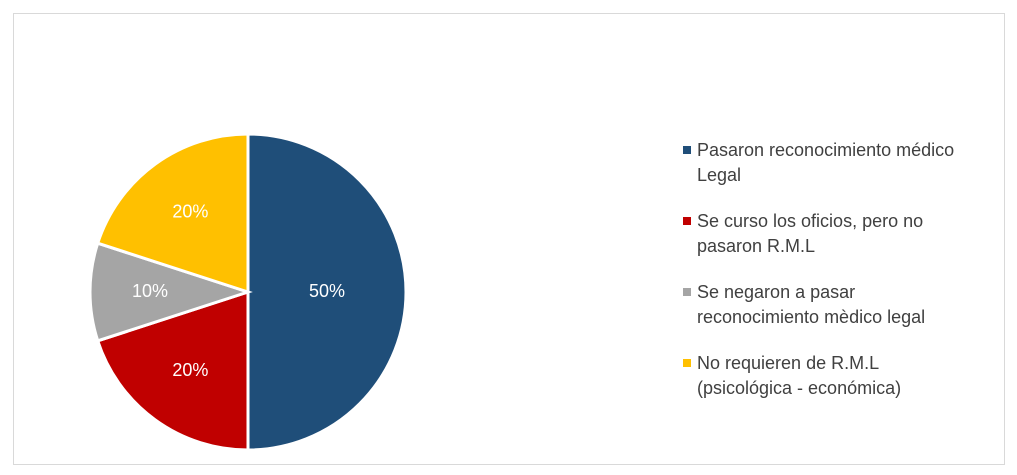 This screenshot has width=1017, height=475. Describe the element at coordinates (826, 162) in the screenshot. I see `legend-label: Pasaron reconocimiento médico Legal` at that location.